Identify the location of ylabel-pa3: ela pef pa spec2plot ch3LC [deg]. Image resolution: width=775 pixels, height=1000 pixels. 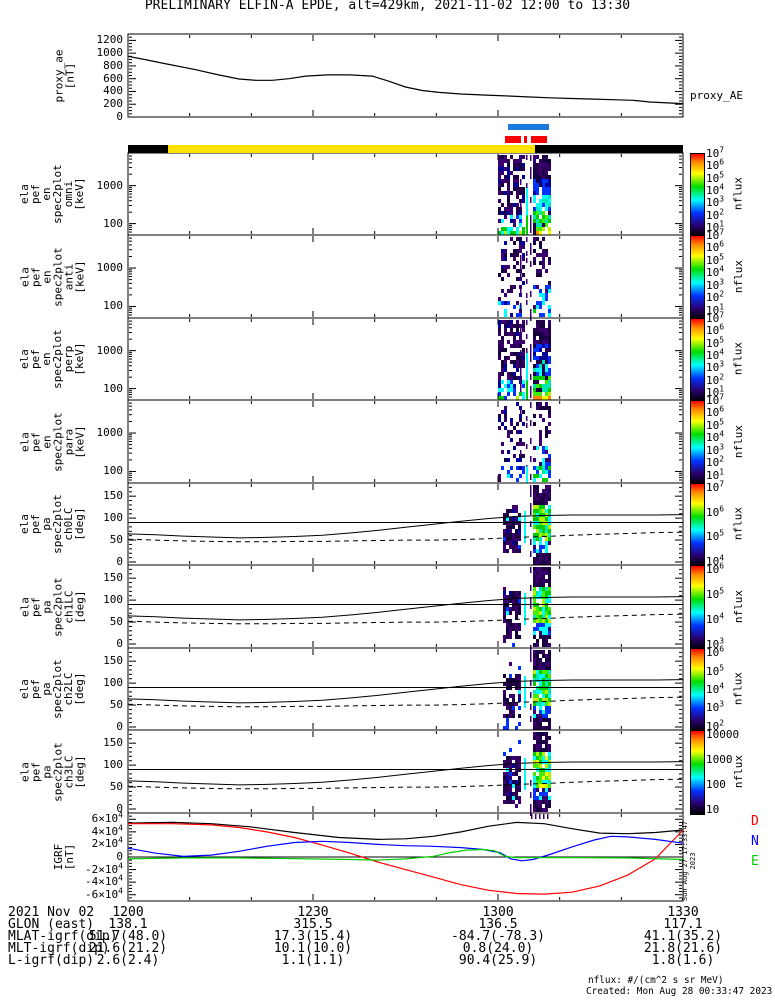
(52, 771).